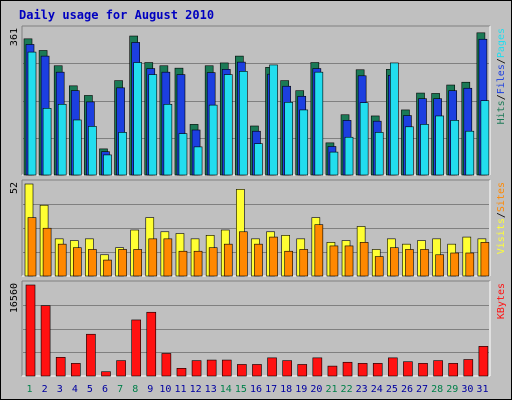 This screenshot has width=512, height=400. Describe the element at coordinates (165, 389) in the screenshot. I see `x-tick-label: 10` at that location.